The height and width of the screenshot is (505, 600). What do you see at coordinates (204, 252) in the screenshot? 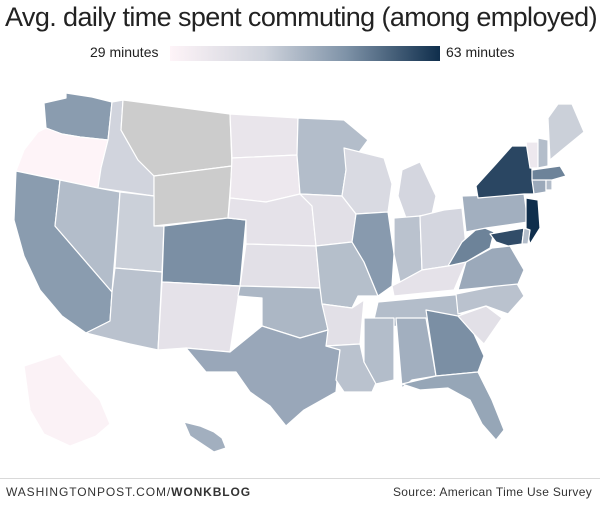
I see `state-co` at bounding box center [204, 252].